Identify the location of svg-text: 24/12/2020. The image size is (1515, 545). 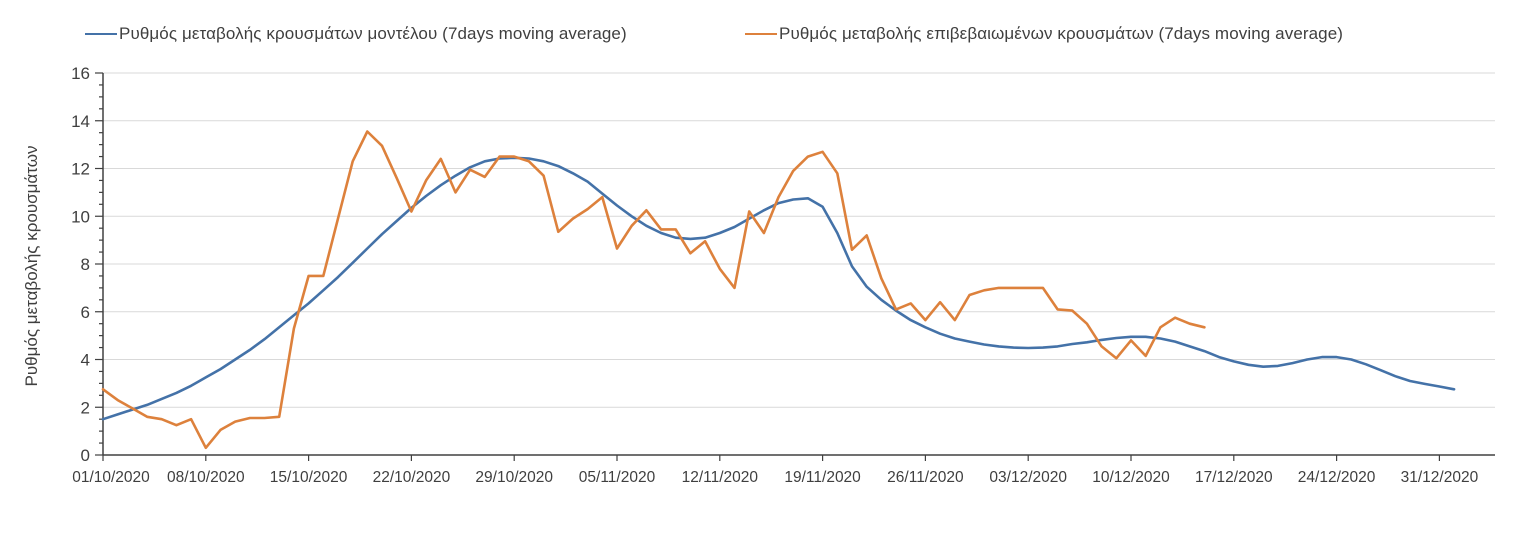
(1337, 477).